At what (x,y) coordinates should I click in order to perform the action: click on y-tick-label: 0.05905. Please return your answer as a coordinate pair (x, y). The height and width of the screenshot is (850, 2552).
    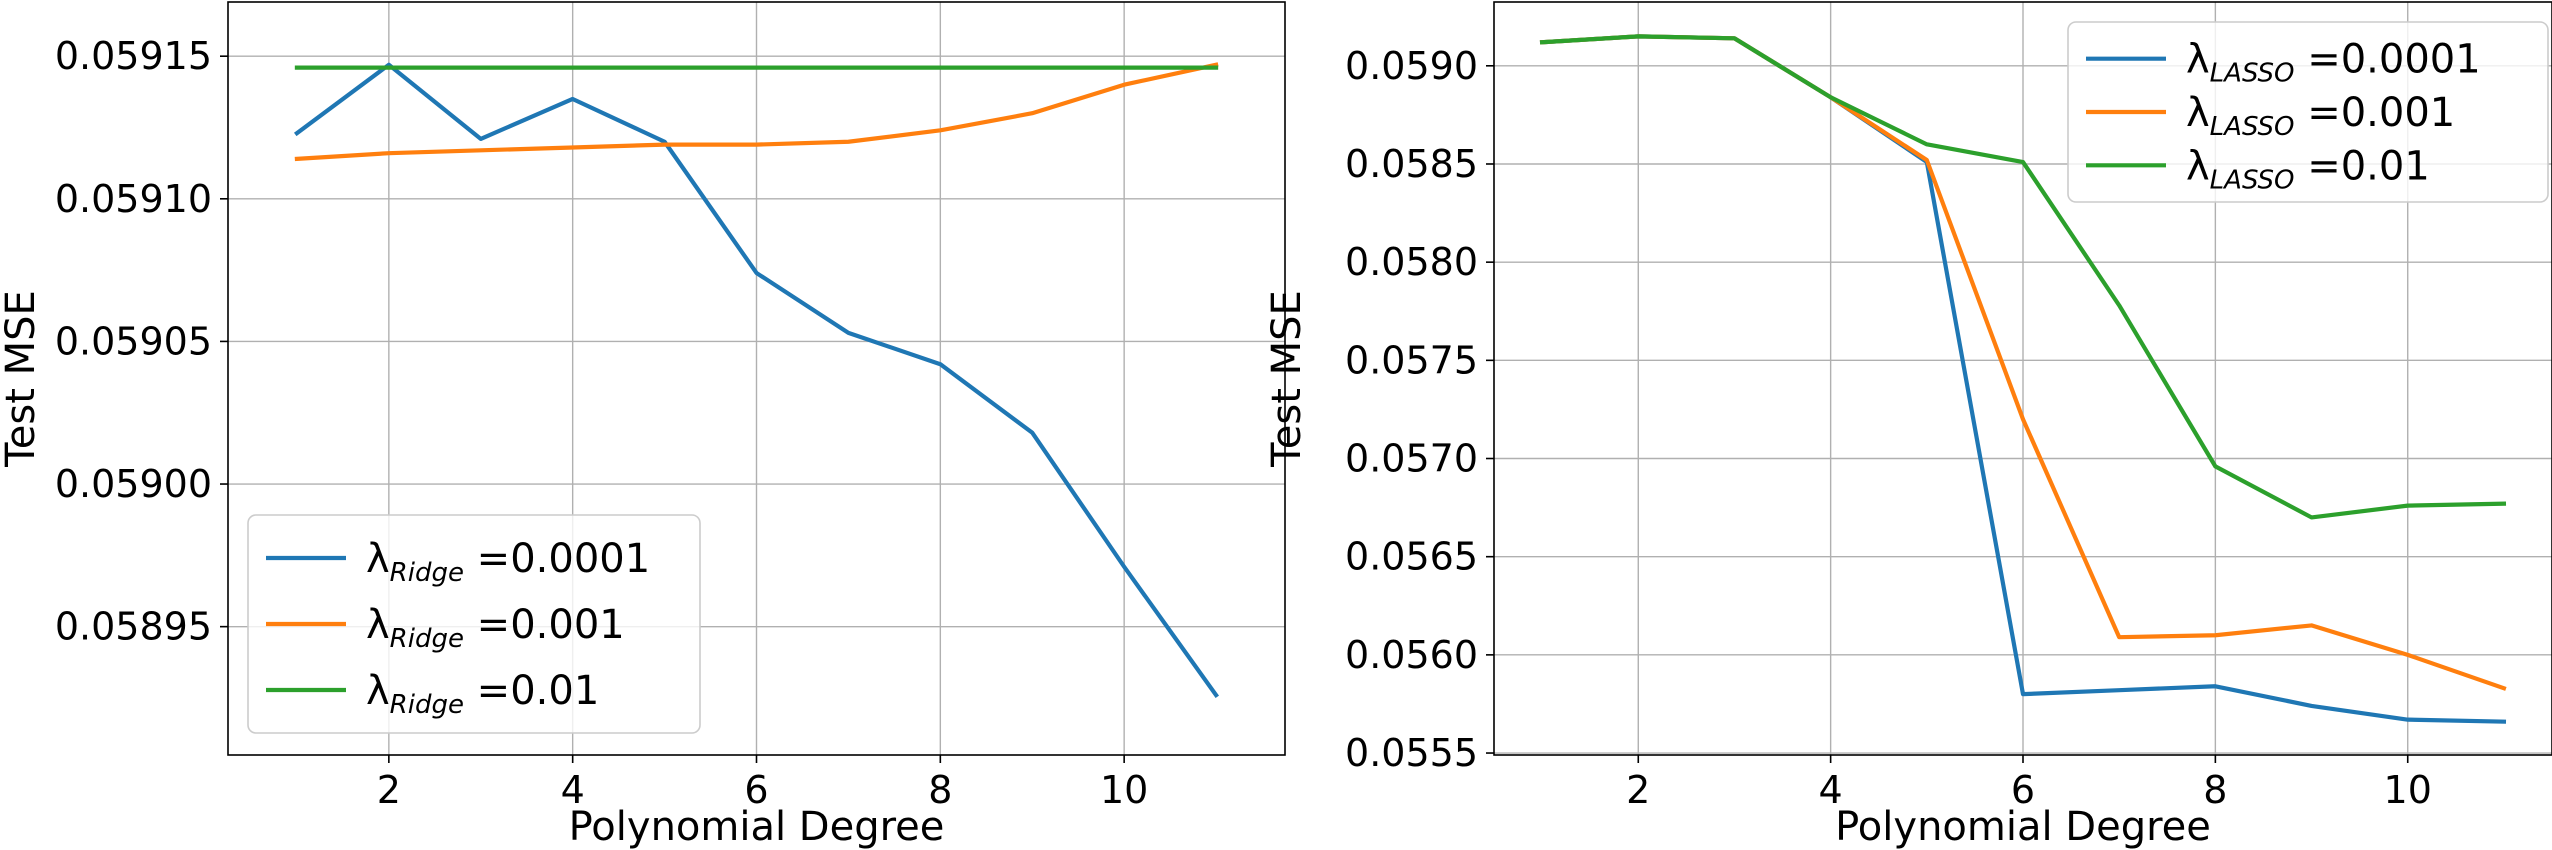
    Looking at the image, I should click on (133, 341).